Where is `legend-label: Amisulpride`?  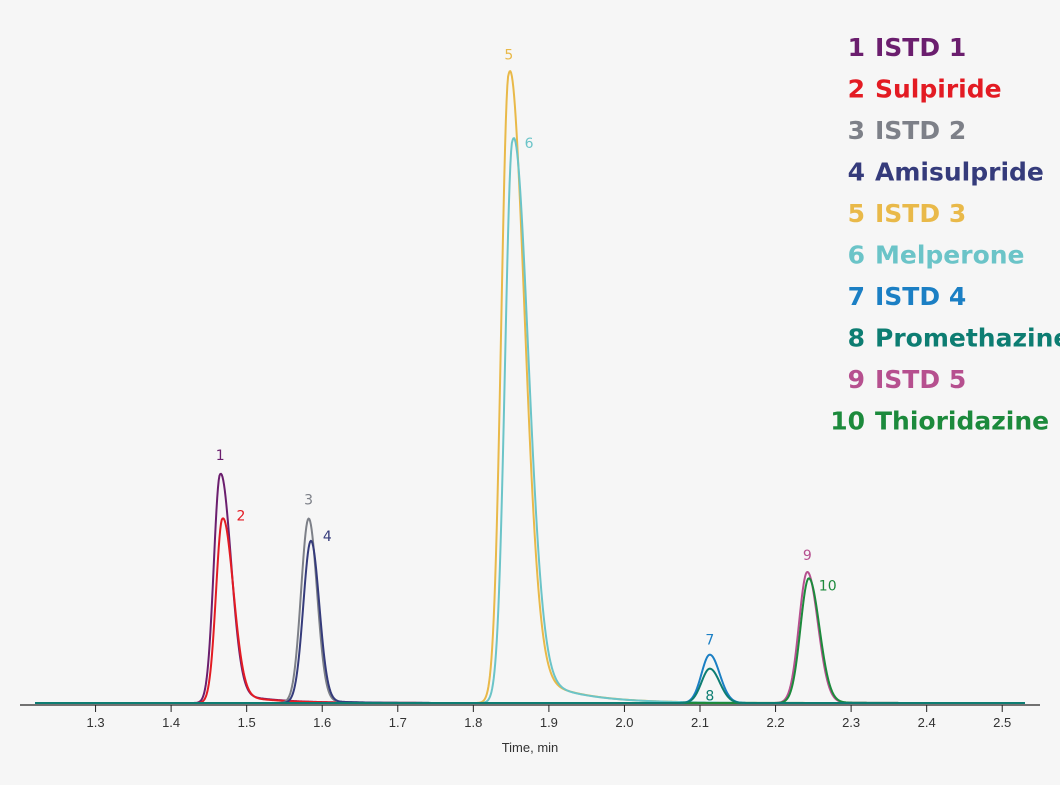
legend-label: Amisulpride is located at coordinates (959, 172).